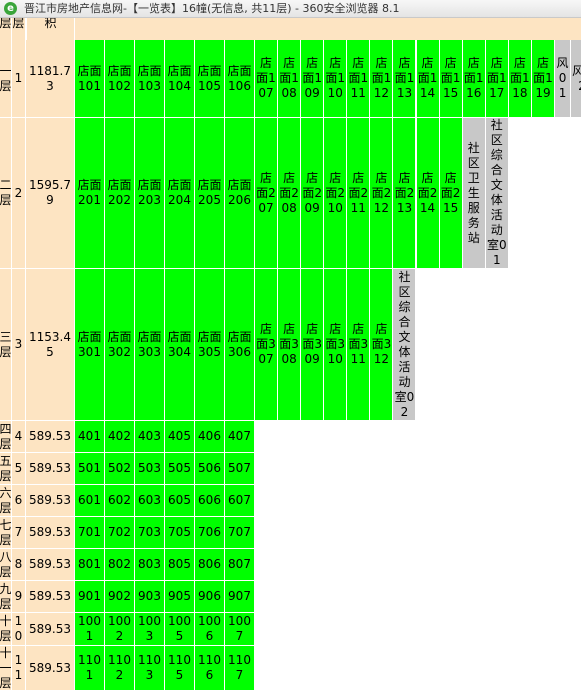 The image size is (581, 698). What do you see at coordinates (179, 468) in the screenshot?
I see `unit-cell: 505` at bounding box center [179, 468].